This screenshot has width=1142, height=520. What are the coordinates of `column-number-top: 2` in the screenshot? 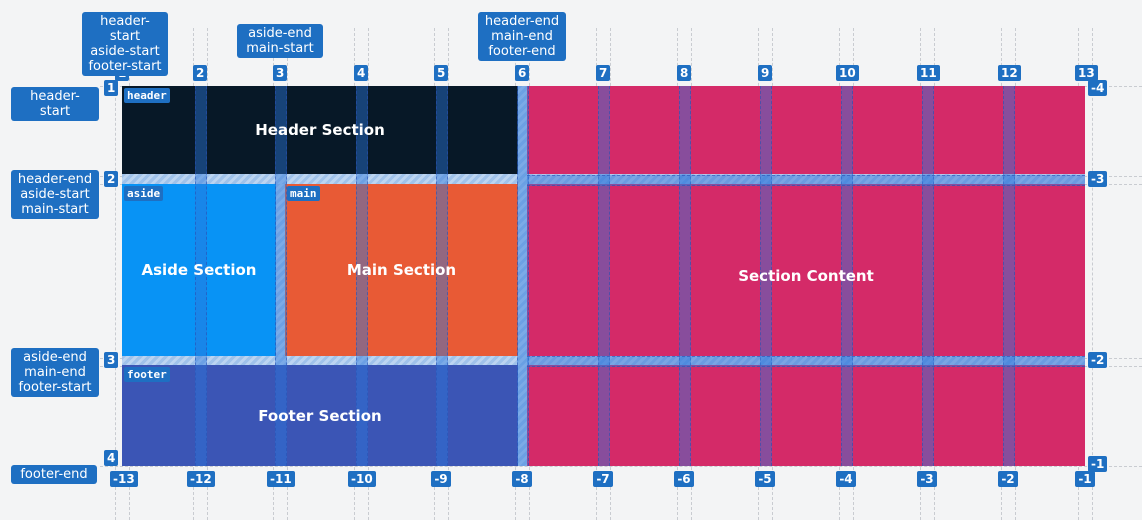 It's located at (200, 73).